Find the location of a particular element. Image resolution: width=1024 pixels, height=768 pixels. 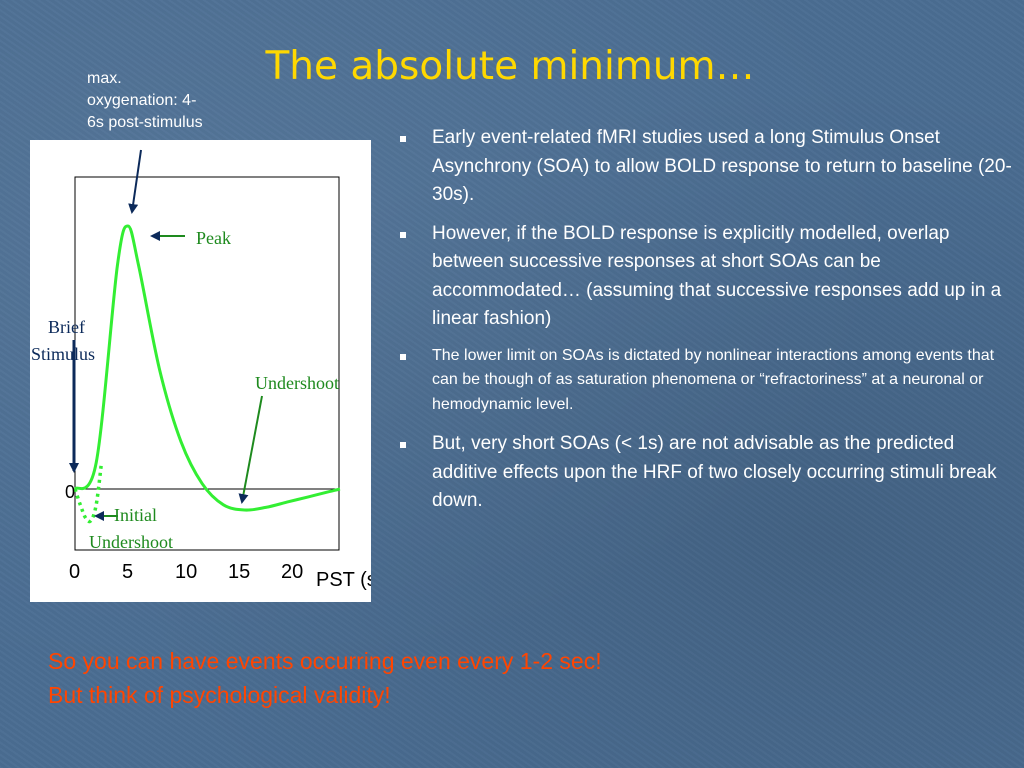

note-line: 6s post-stimulus is located at coordinates (145, 122).